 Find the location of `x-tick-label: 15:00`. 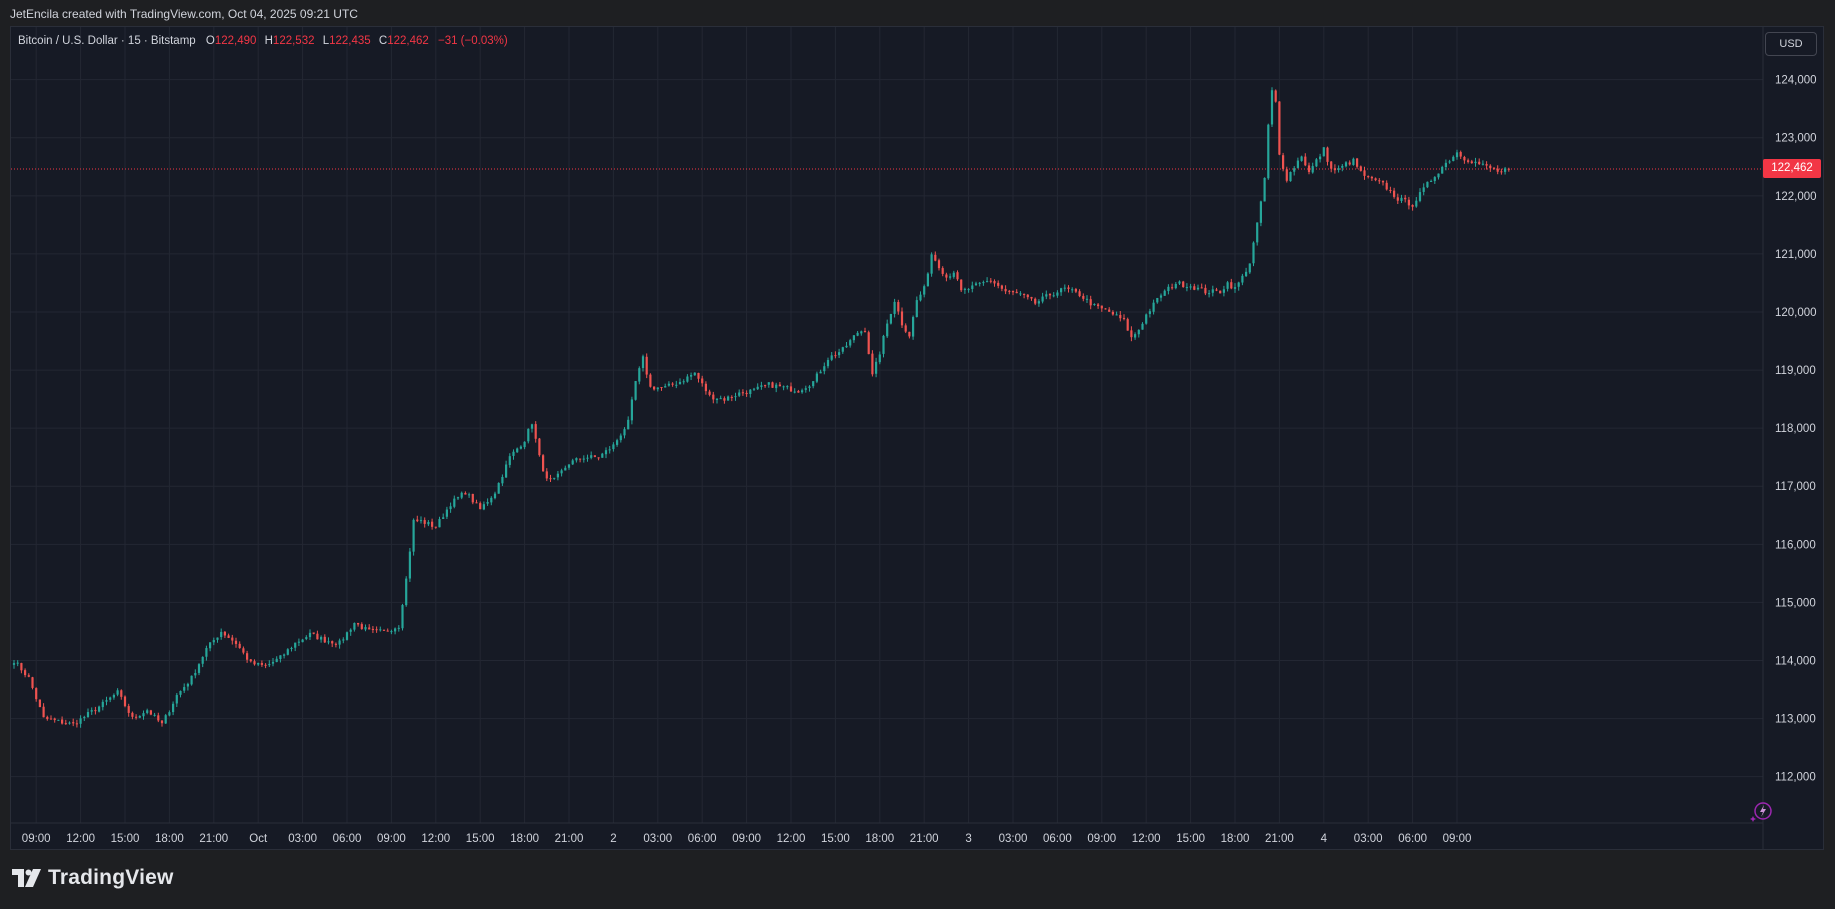

x-tick-label: 15:00 is located at coordinates (835, 839).